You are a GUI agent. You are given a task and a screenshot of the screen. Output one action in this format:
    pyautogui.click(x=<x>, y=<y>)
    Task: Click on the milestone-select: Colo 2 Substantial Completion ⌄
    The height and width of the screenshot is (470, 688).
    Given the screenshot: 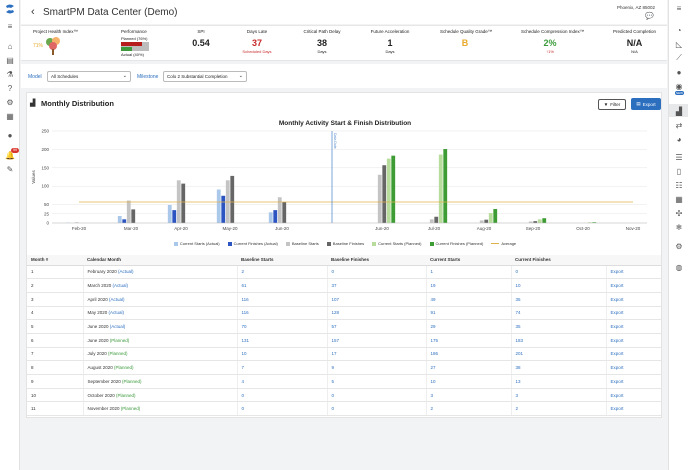 What is the action you would take?
    pyautogui.click(x=205, y=76)
    